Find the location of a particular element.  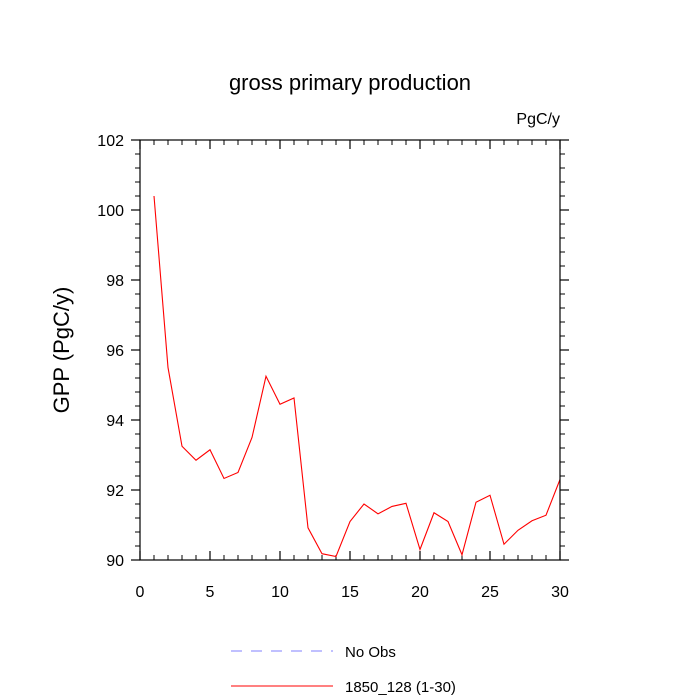

x-tick-label: 15 is located at coordinates (350, 592).